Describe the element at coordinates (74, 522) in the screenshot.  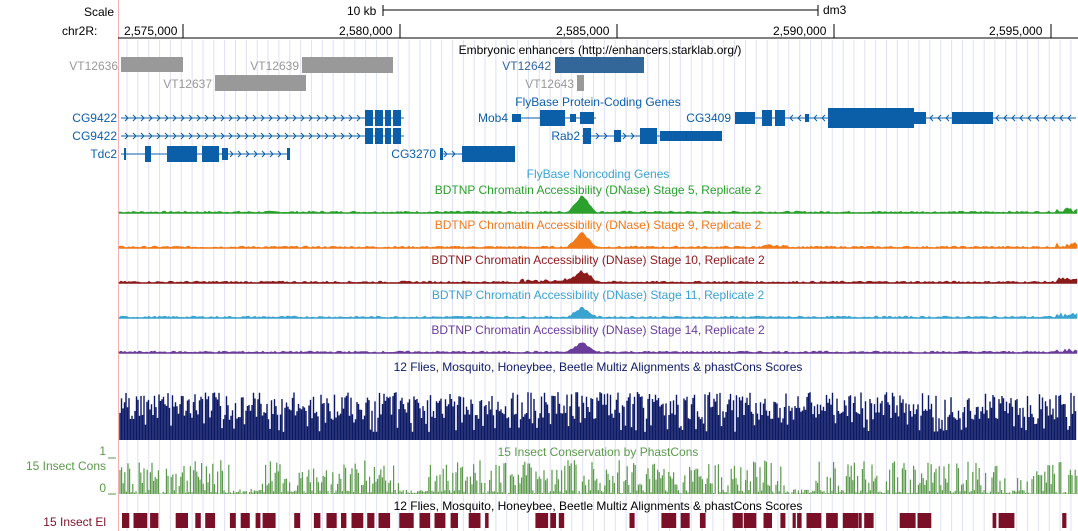
I see `elements-side-label: 15 Insect El` at that location.